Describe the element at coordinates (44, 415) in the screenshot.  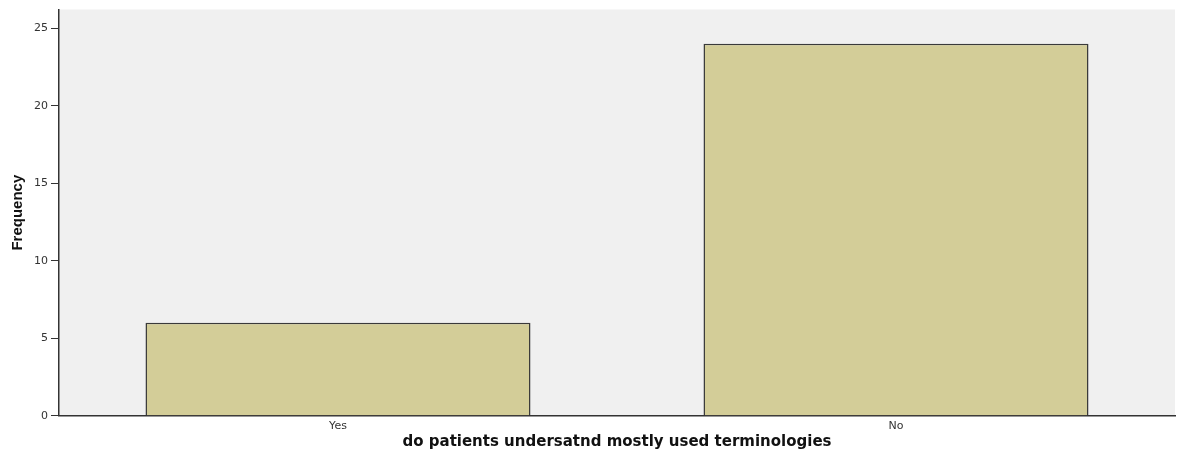
I see `y-tick-label: 0` at that location.